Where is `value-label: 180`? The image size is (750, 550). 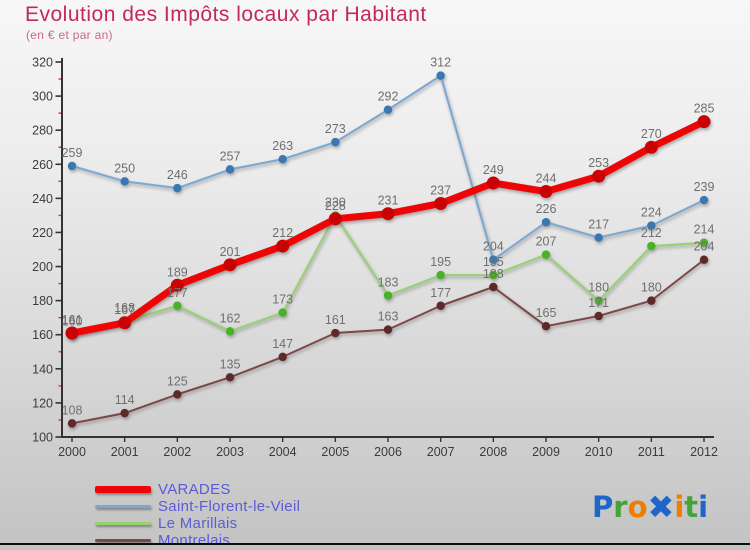
value-label: 180 is located at coordinates (598, 288).